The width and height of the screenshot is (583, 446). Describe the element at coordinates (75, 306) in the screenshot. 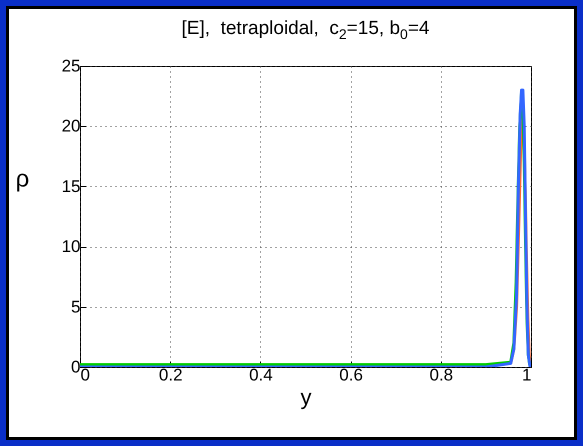

I see `y-tick-label: 5` at that location.